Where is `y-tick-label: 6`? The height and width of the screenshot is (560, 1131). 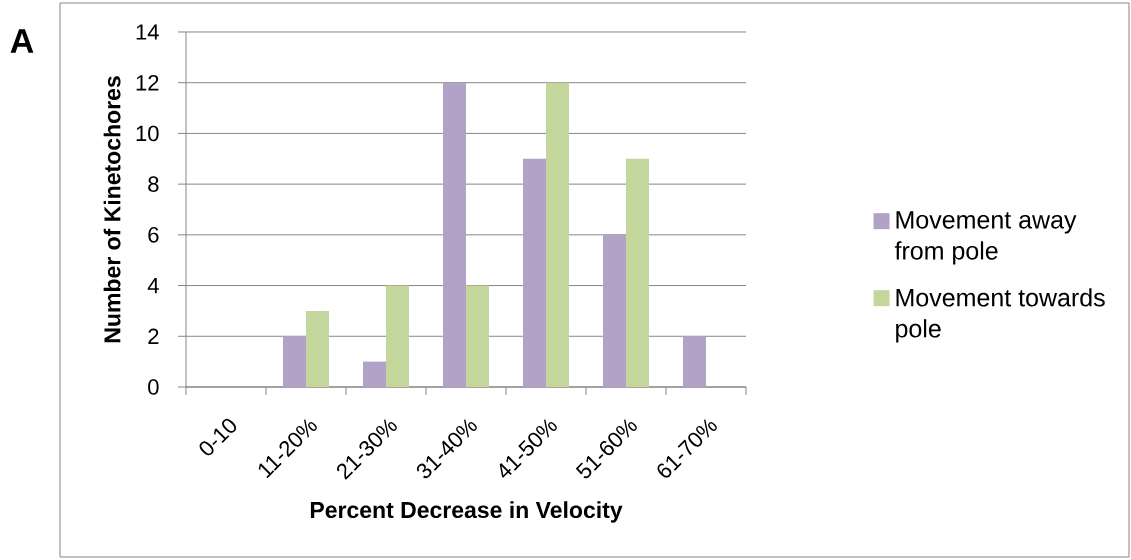
y-tick-label: 6 is located at coordinates (153, 235).